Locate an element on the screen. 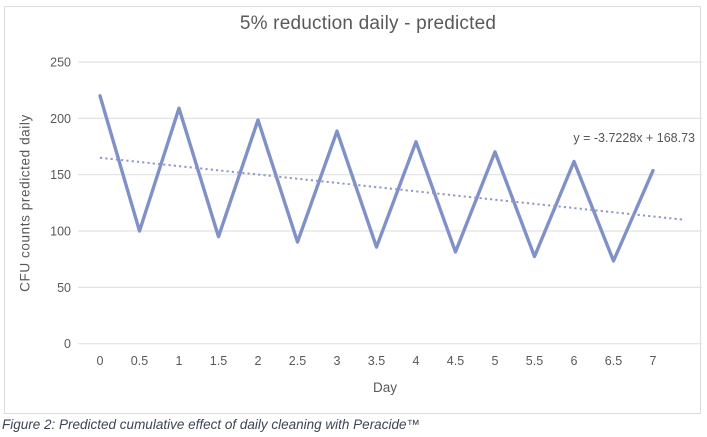 This screenshot has width=707, height=437. x-tick-label: 4 is located at coordinates (416, 361).